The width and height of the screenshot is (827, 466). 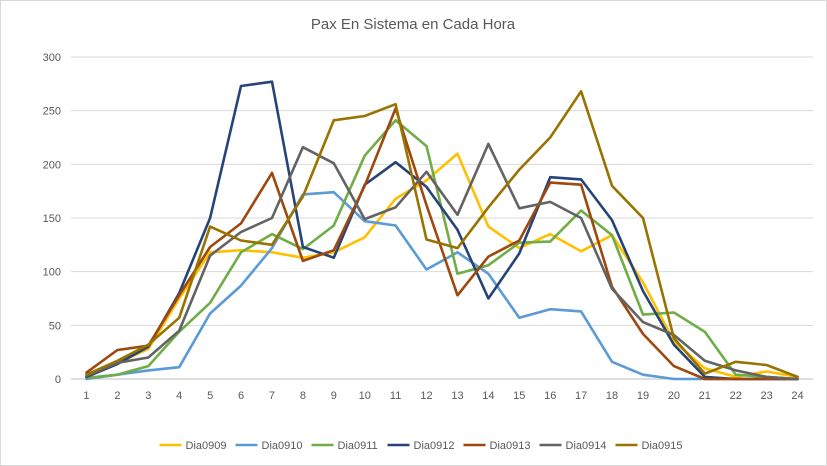 What do you see at coordinates (767, 396) in the screenshot?
I see `x-tick-label: 23` at bounding box center [767, 396].